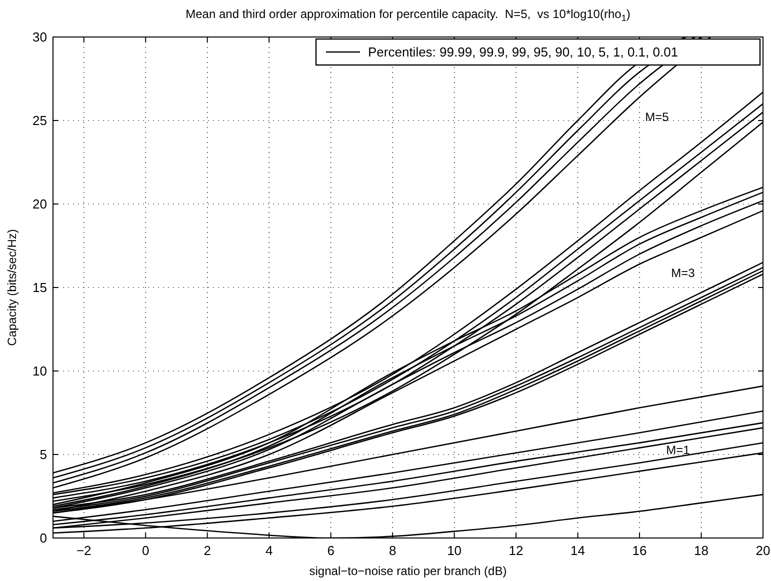 Image resolution: width=771 pixels, height=581 pixels. I want to click on x-tick-label: 8, so click(392, 550).